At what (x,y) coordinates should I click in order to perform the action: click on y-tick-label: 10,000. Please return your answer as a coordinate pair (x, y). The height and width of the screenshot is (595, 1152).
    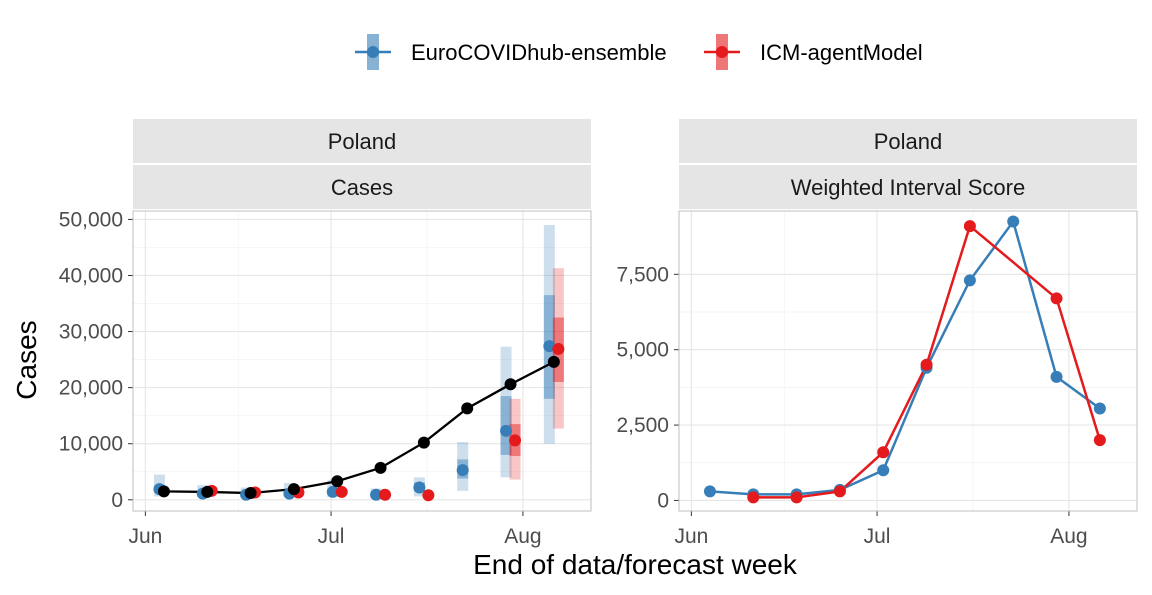
    Looking at the image, I should click on (91, 444).